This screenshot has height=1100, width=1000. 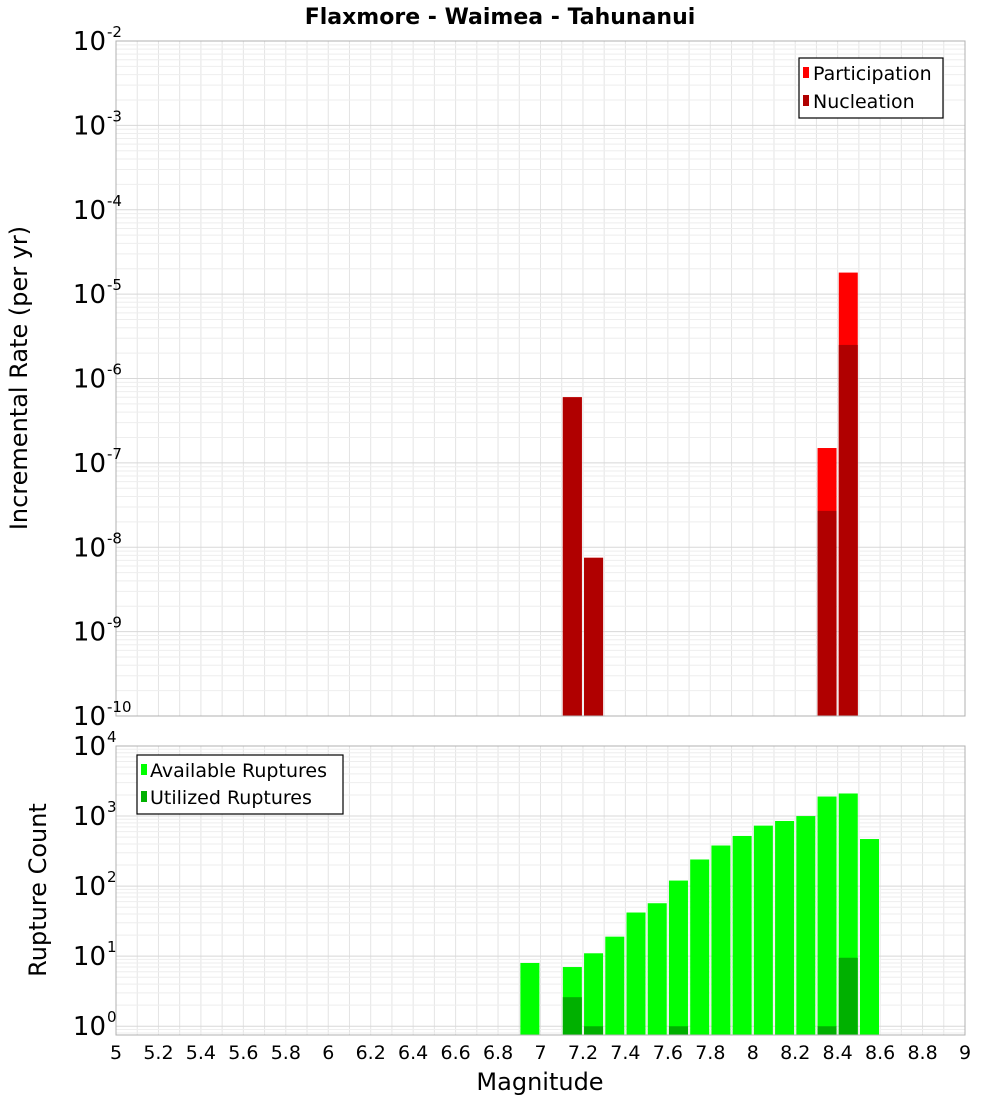 I want to click on count-y-tick-exponent: 0, so click(x=112, y=1017).